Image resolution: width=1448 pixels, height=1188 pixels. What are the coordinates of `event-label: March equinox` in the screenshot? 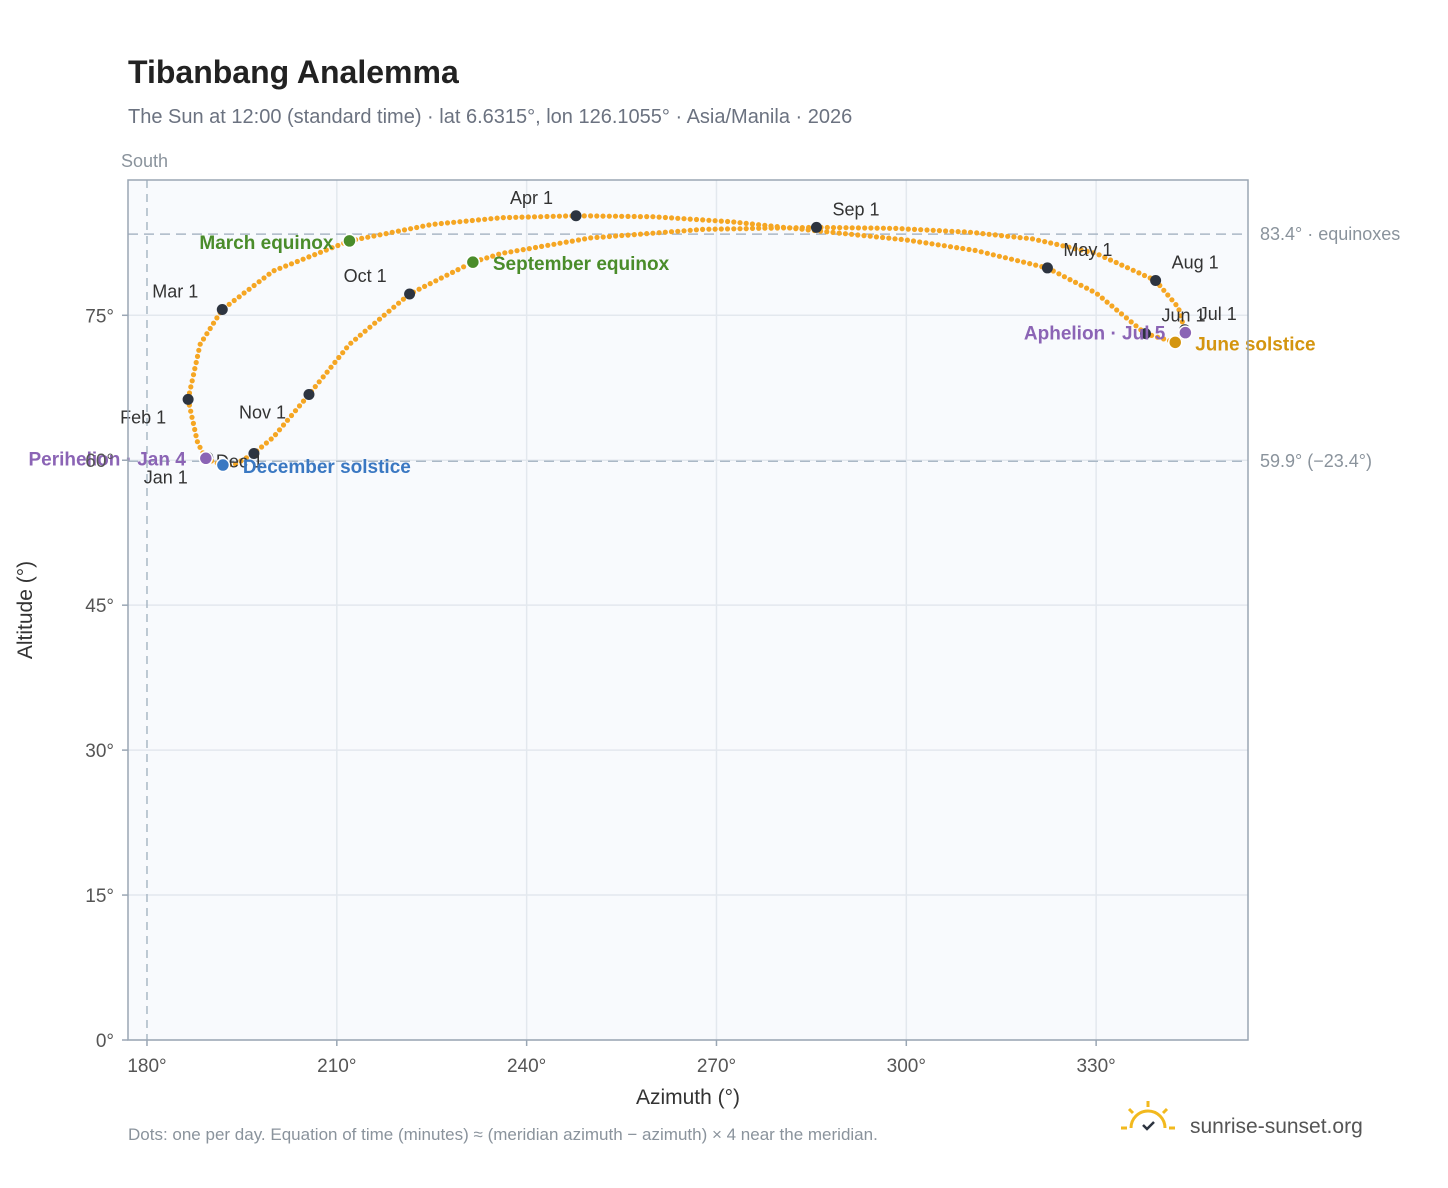 It's located at (266, 243).